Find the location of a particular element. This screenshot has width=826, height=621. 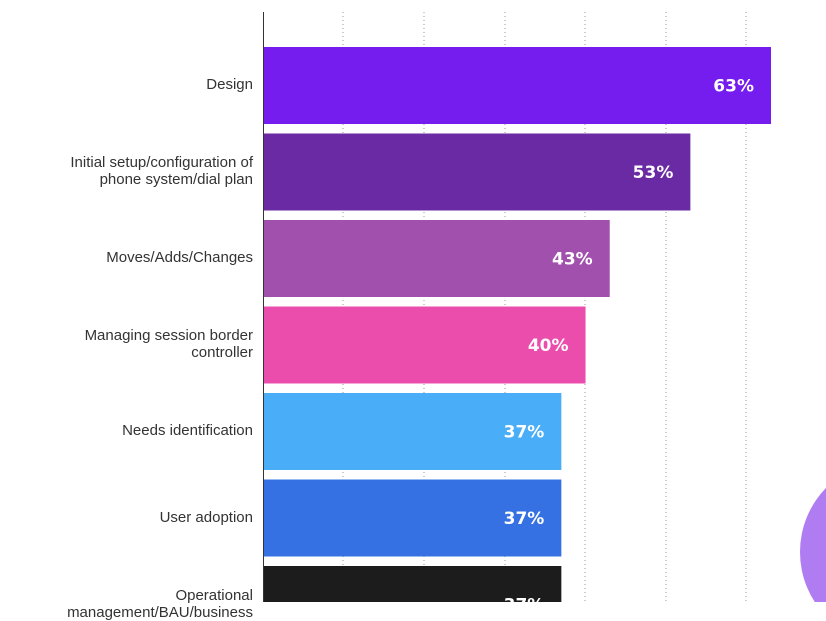

bar-value-label: 63% is located at coordinates (733, 87).